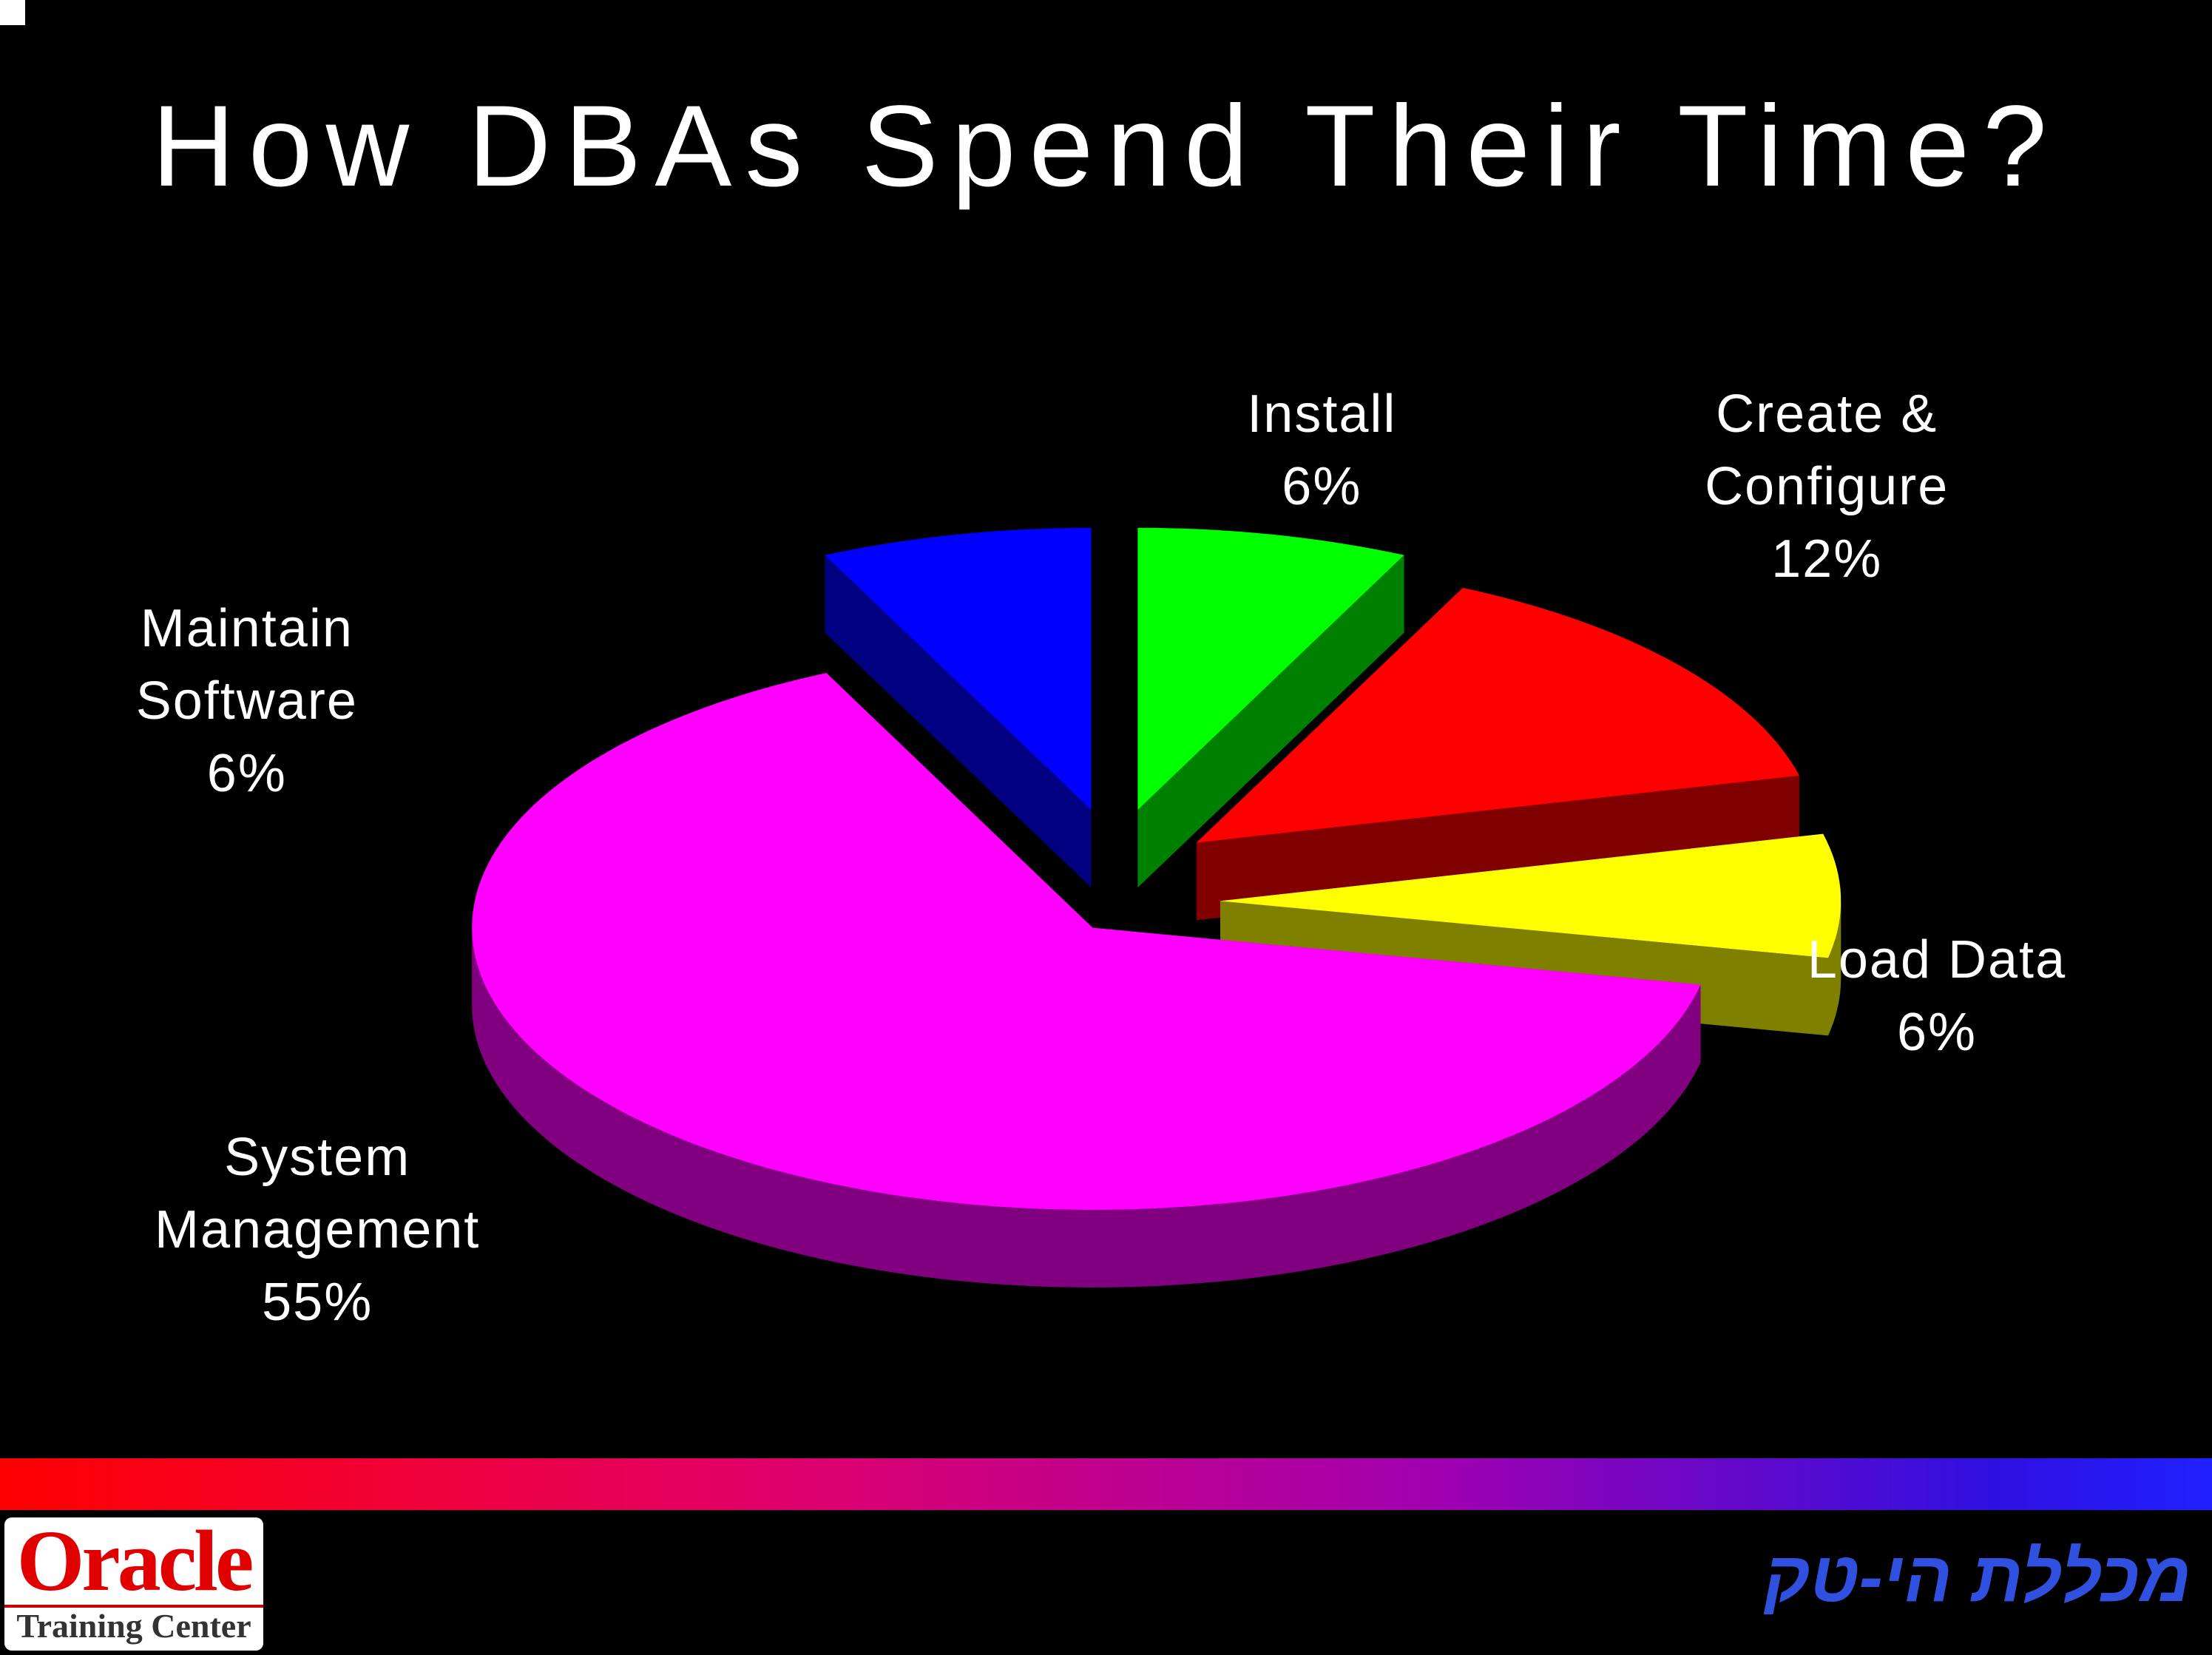  I want to click on oracle-logo: Oracle Training Center, so click(133, 1584).